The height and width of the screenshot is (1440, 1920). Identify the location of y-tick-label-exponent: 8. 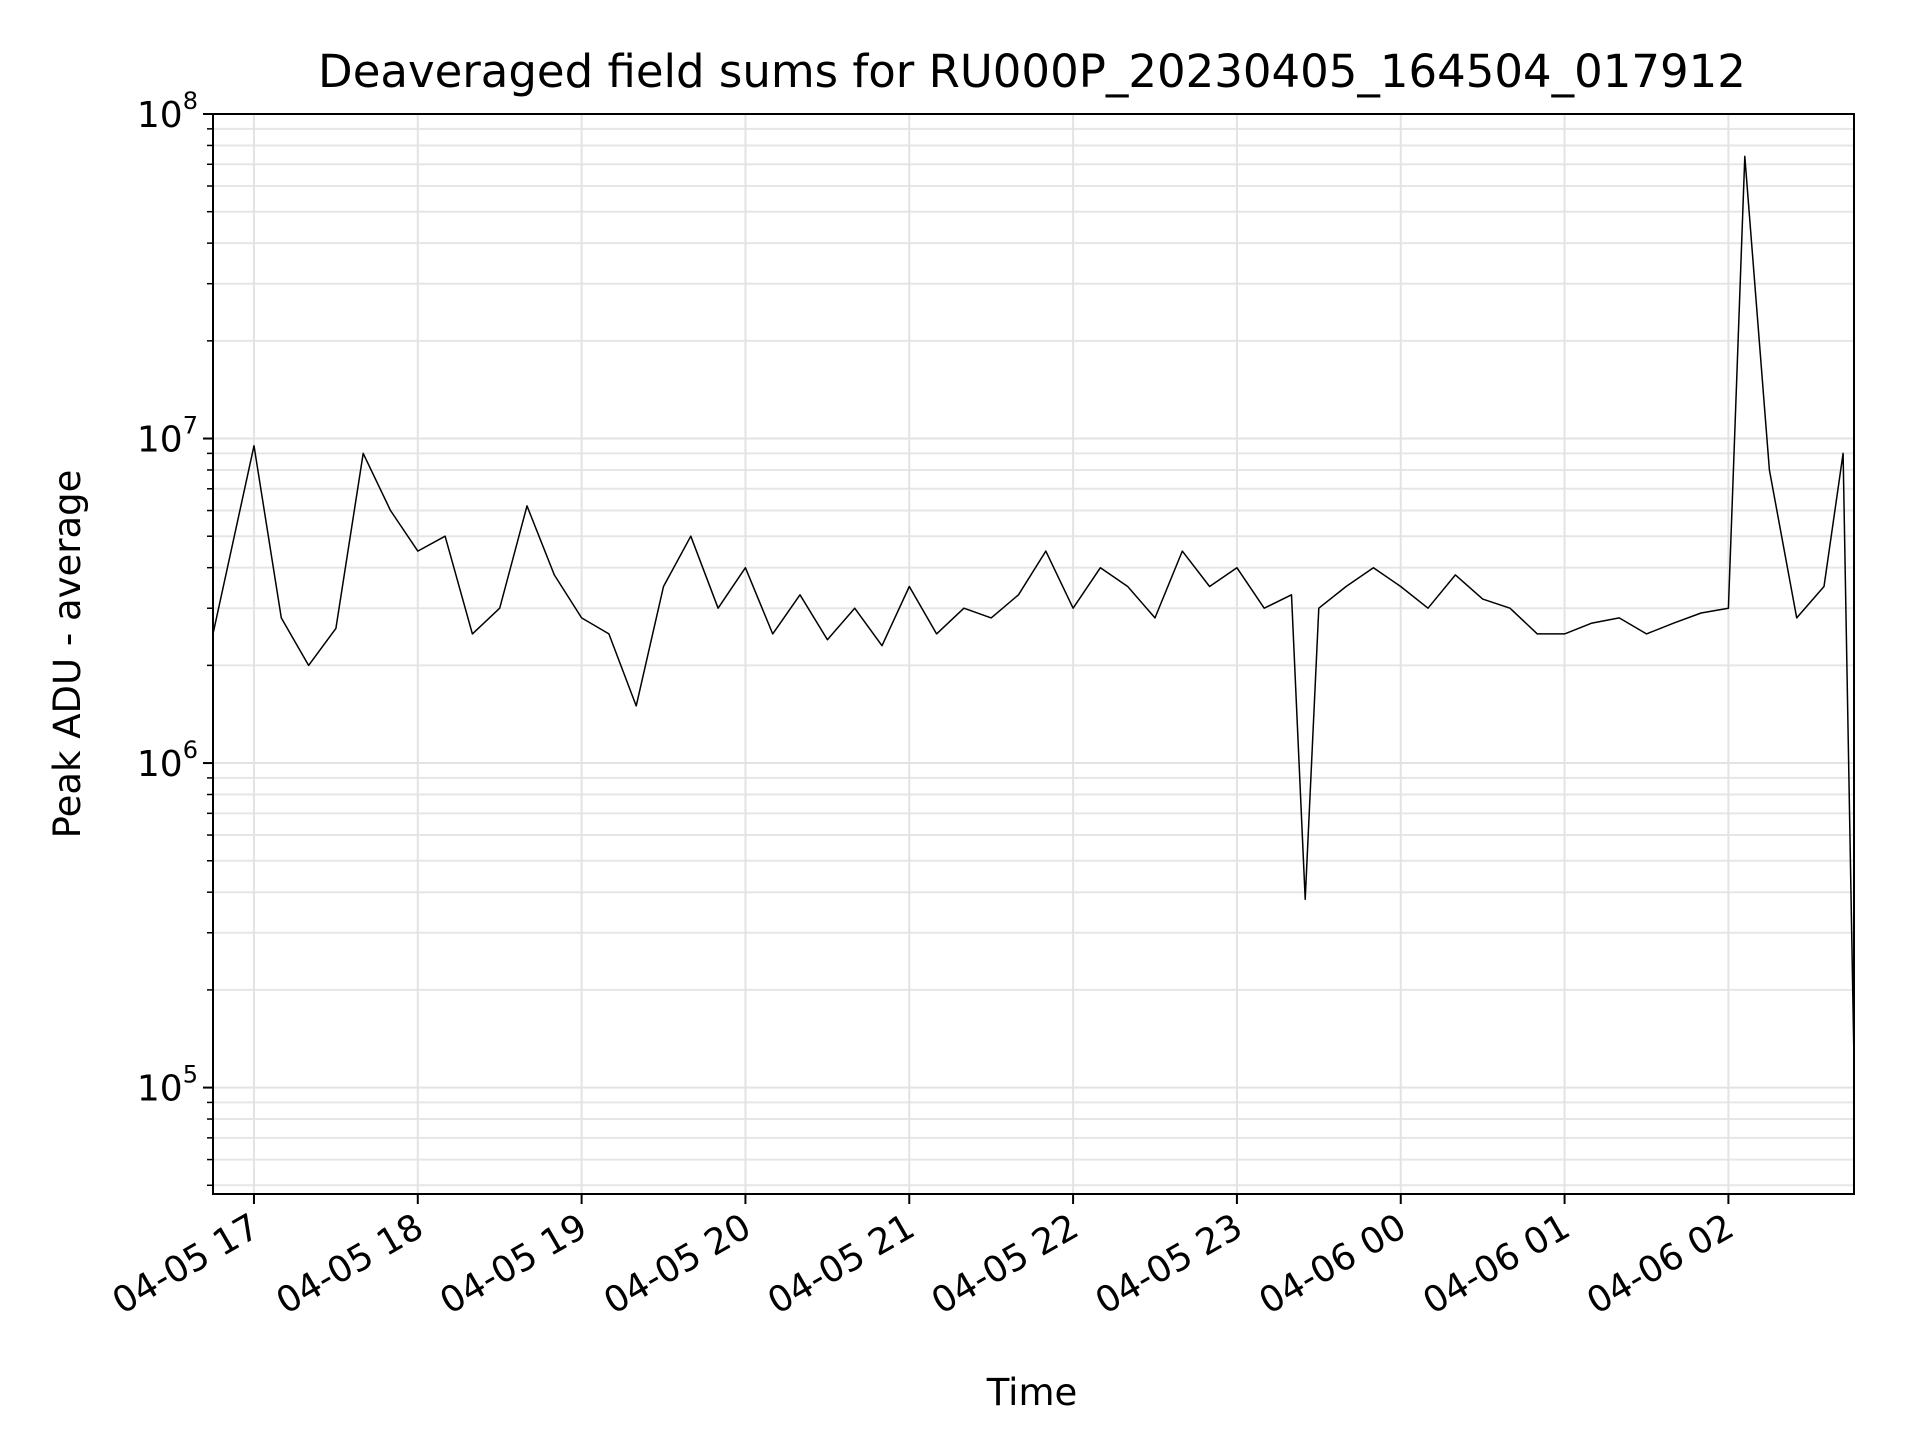
(190, 101).